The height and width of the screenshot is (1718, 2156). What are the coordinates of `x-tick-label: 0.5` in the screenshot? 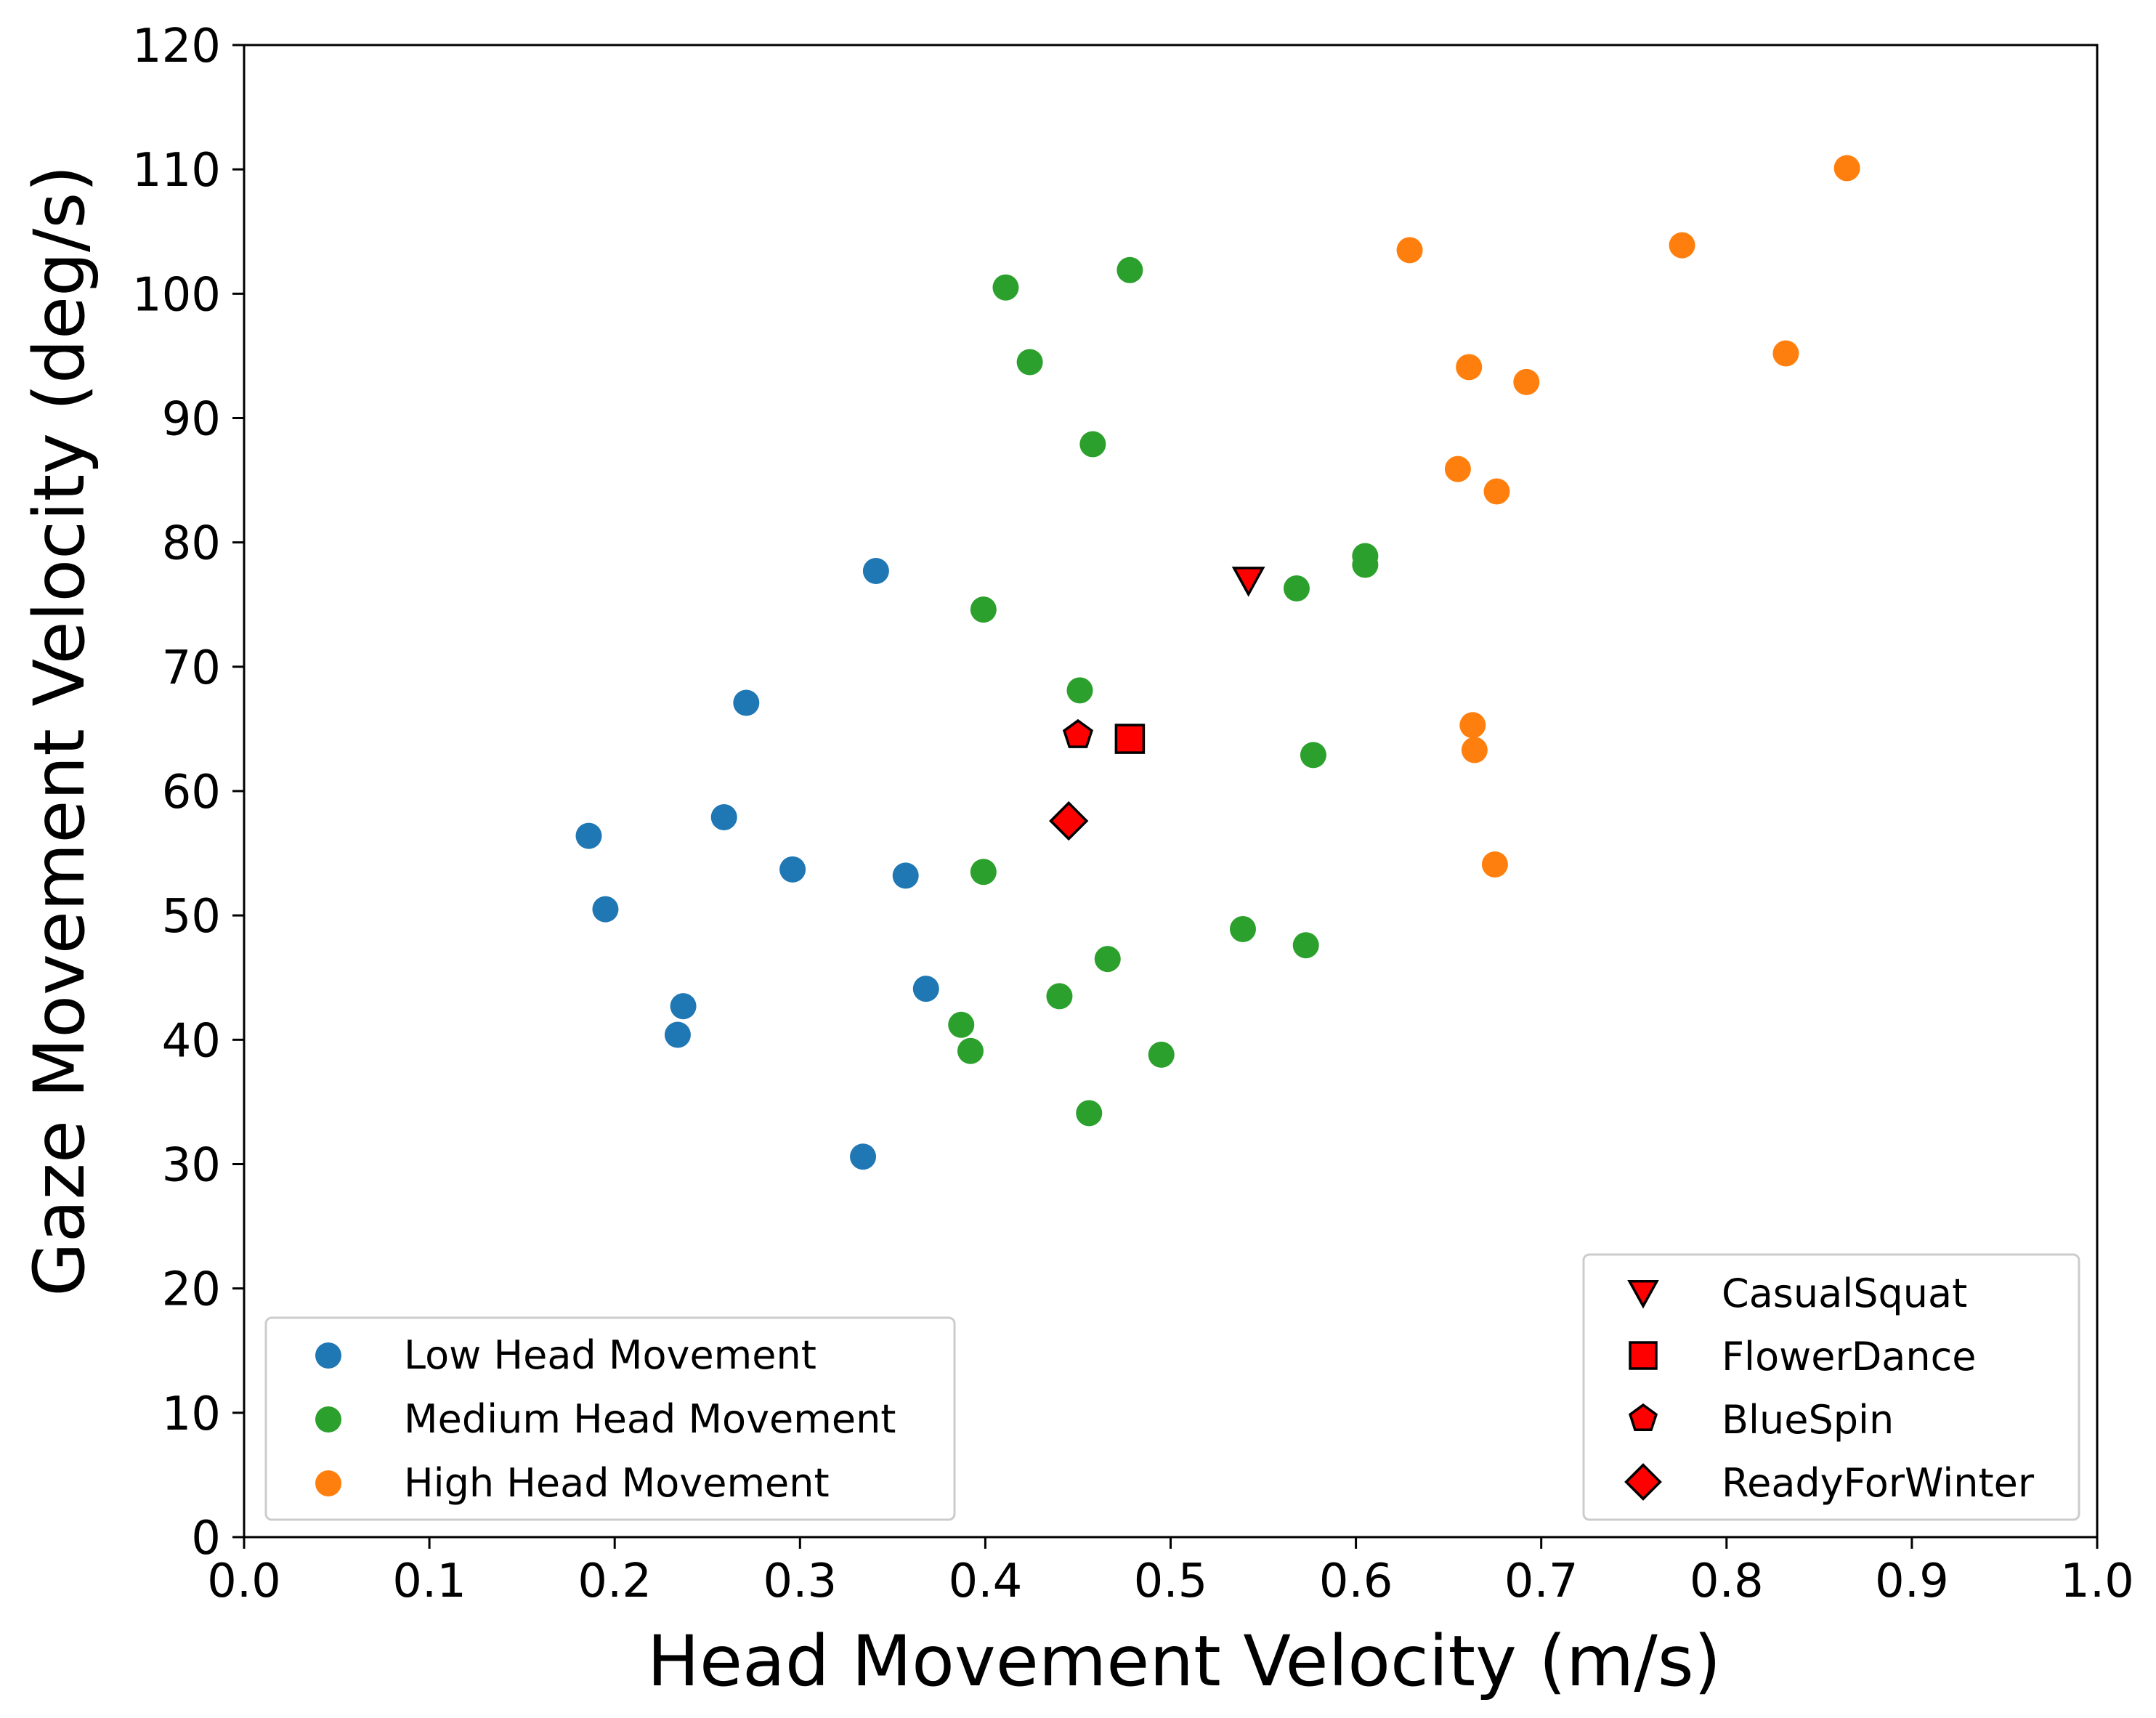 It's located at (1171, 1581).